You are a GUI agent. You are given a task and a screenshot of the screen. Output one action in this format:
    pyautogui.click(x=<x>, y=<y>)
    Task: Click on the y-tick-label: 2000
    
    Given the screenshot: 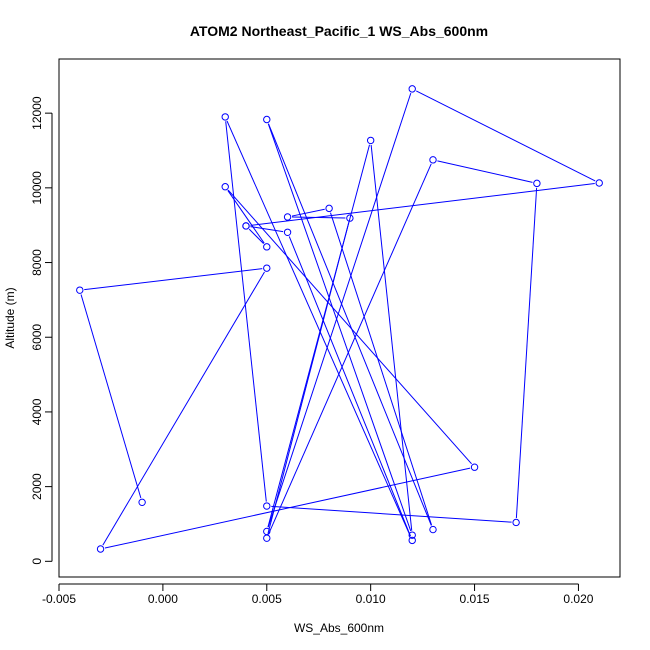 What is the action you would take?
    pyautogui.click(x=37, y=486)
    